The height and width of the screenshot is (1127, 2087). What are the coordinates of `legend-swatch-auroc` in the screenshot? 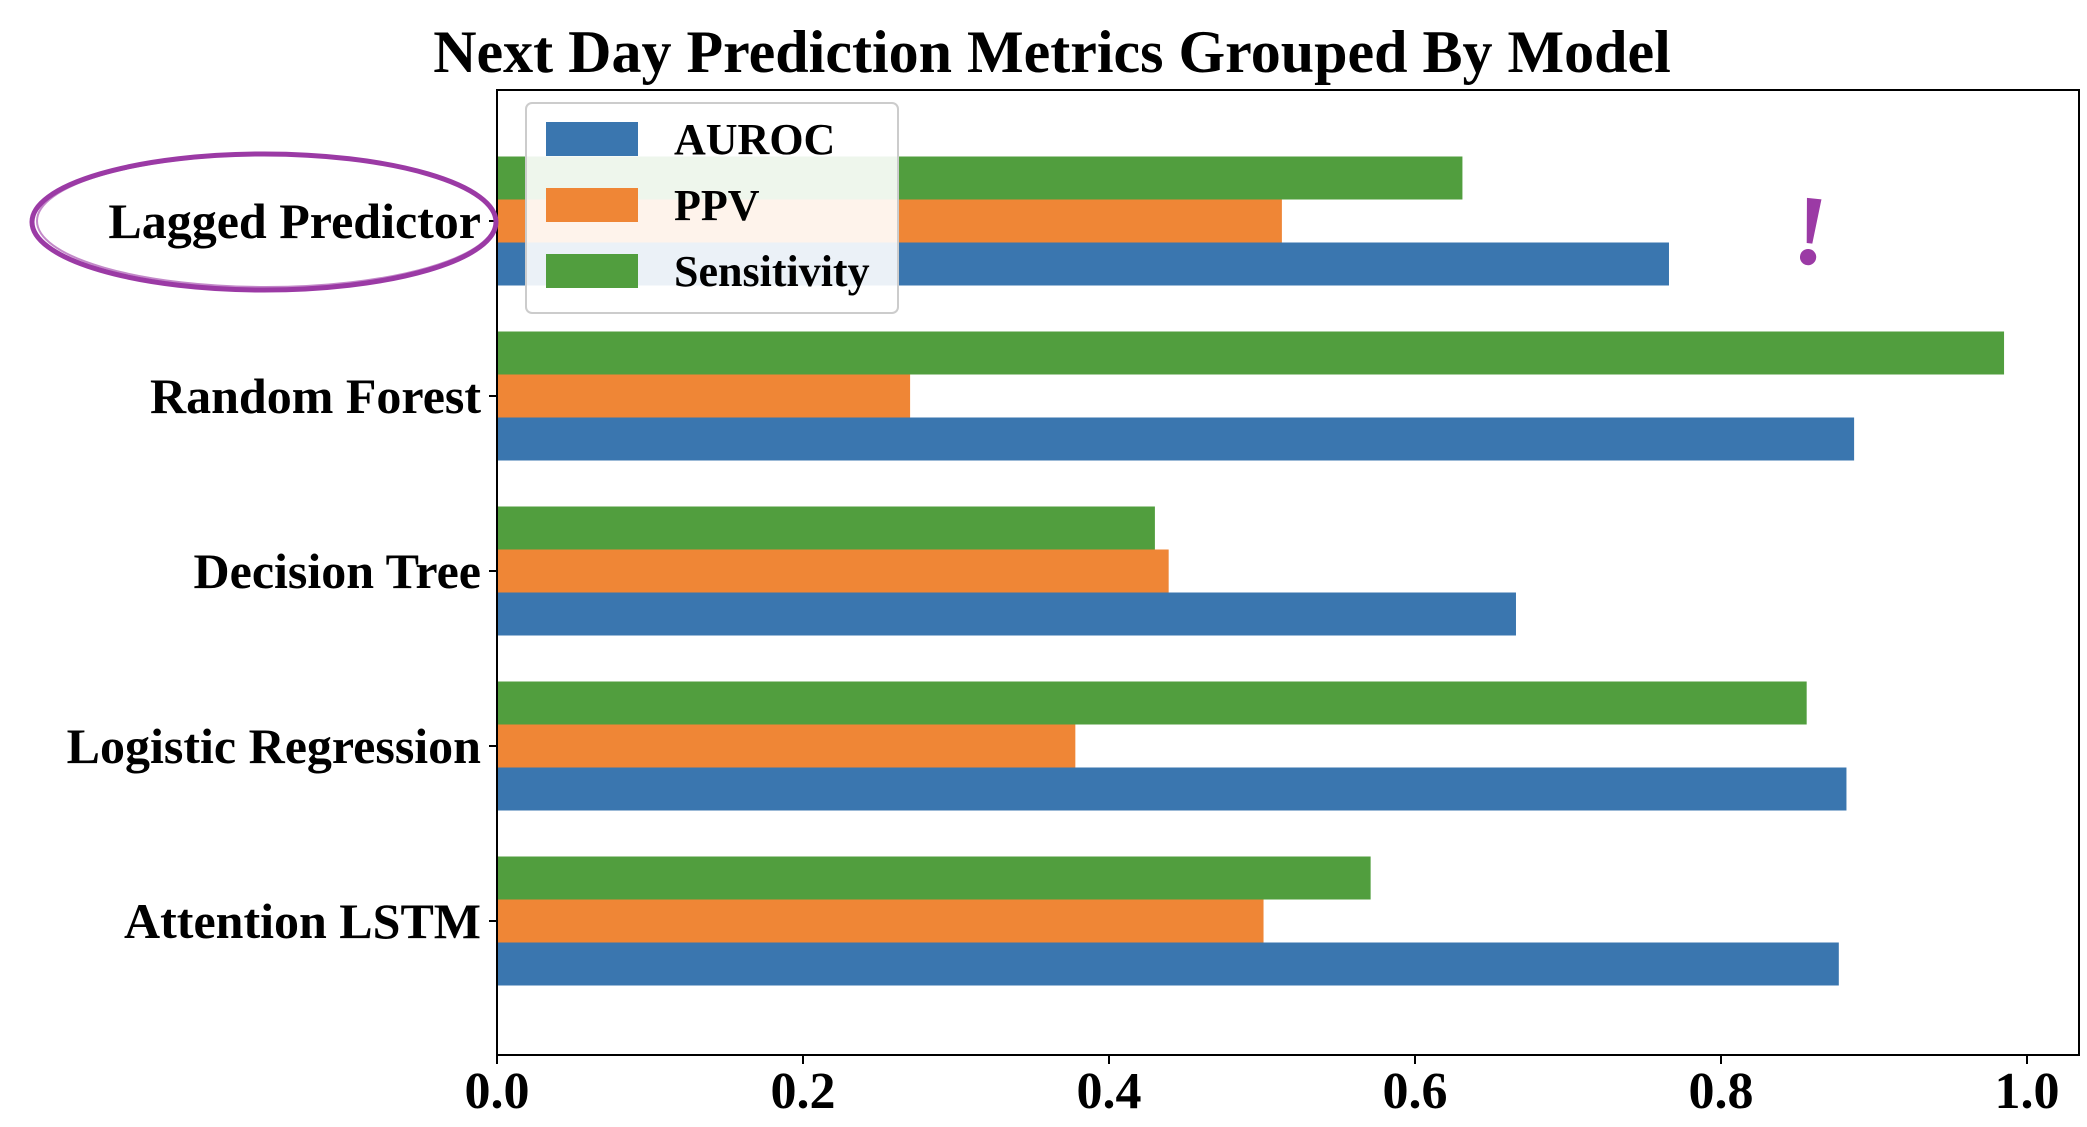 It's located at (592, 139).